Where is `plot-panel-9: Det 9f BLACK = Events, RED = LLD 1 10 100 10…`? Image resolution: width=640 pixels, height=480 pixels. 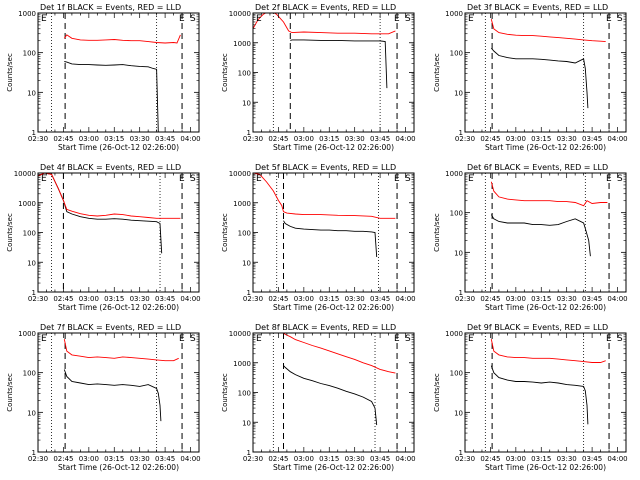 plot-panel-9: Det 9f BLACK = Events, RED = LLD 1 10 100 10… is located at coordinates (530, 397).